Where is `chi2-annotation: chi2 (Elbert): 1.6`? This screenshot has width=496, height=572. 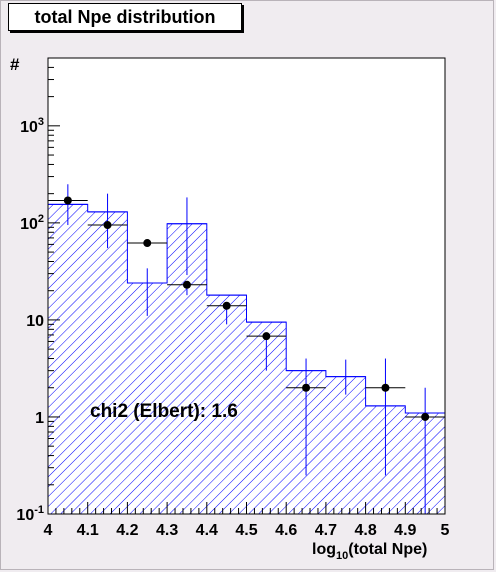
chi2-annotation: chi2 (Elbert): 1.6 is located at coordinates (164, 411).